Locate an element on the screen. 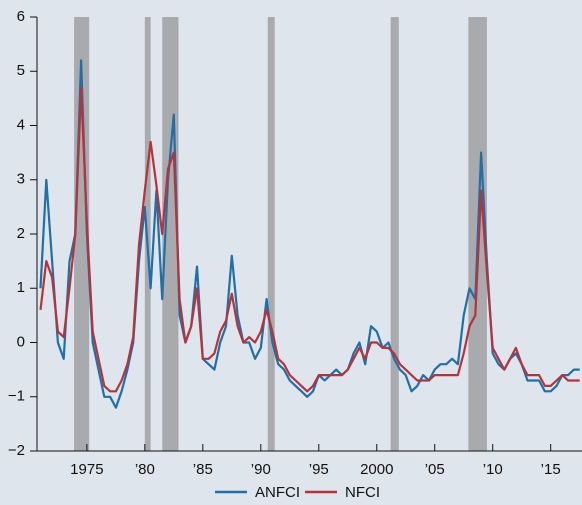  y-tick-label: 4 is located at coordinates (21, 124).